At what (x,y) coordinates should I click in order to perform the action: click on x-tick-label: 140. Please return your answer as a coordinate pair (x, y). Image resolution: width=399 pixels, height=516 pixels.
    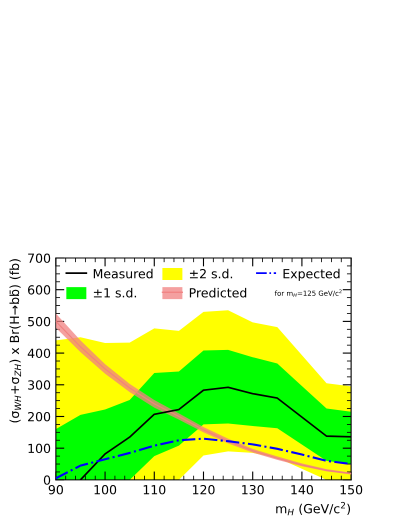
    Looking at the image, I should click on (302, 489).